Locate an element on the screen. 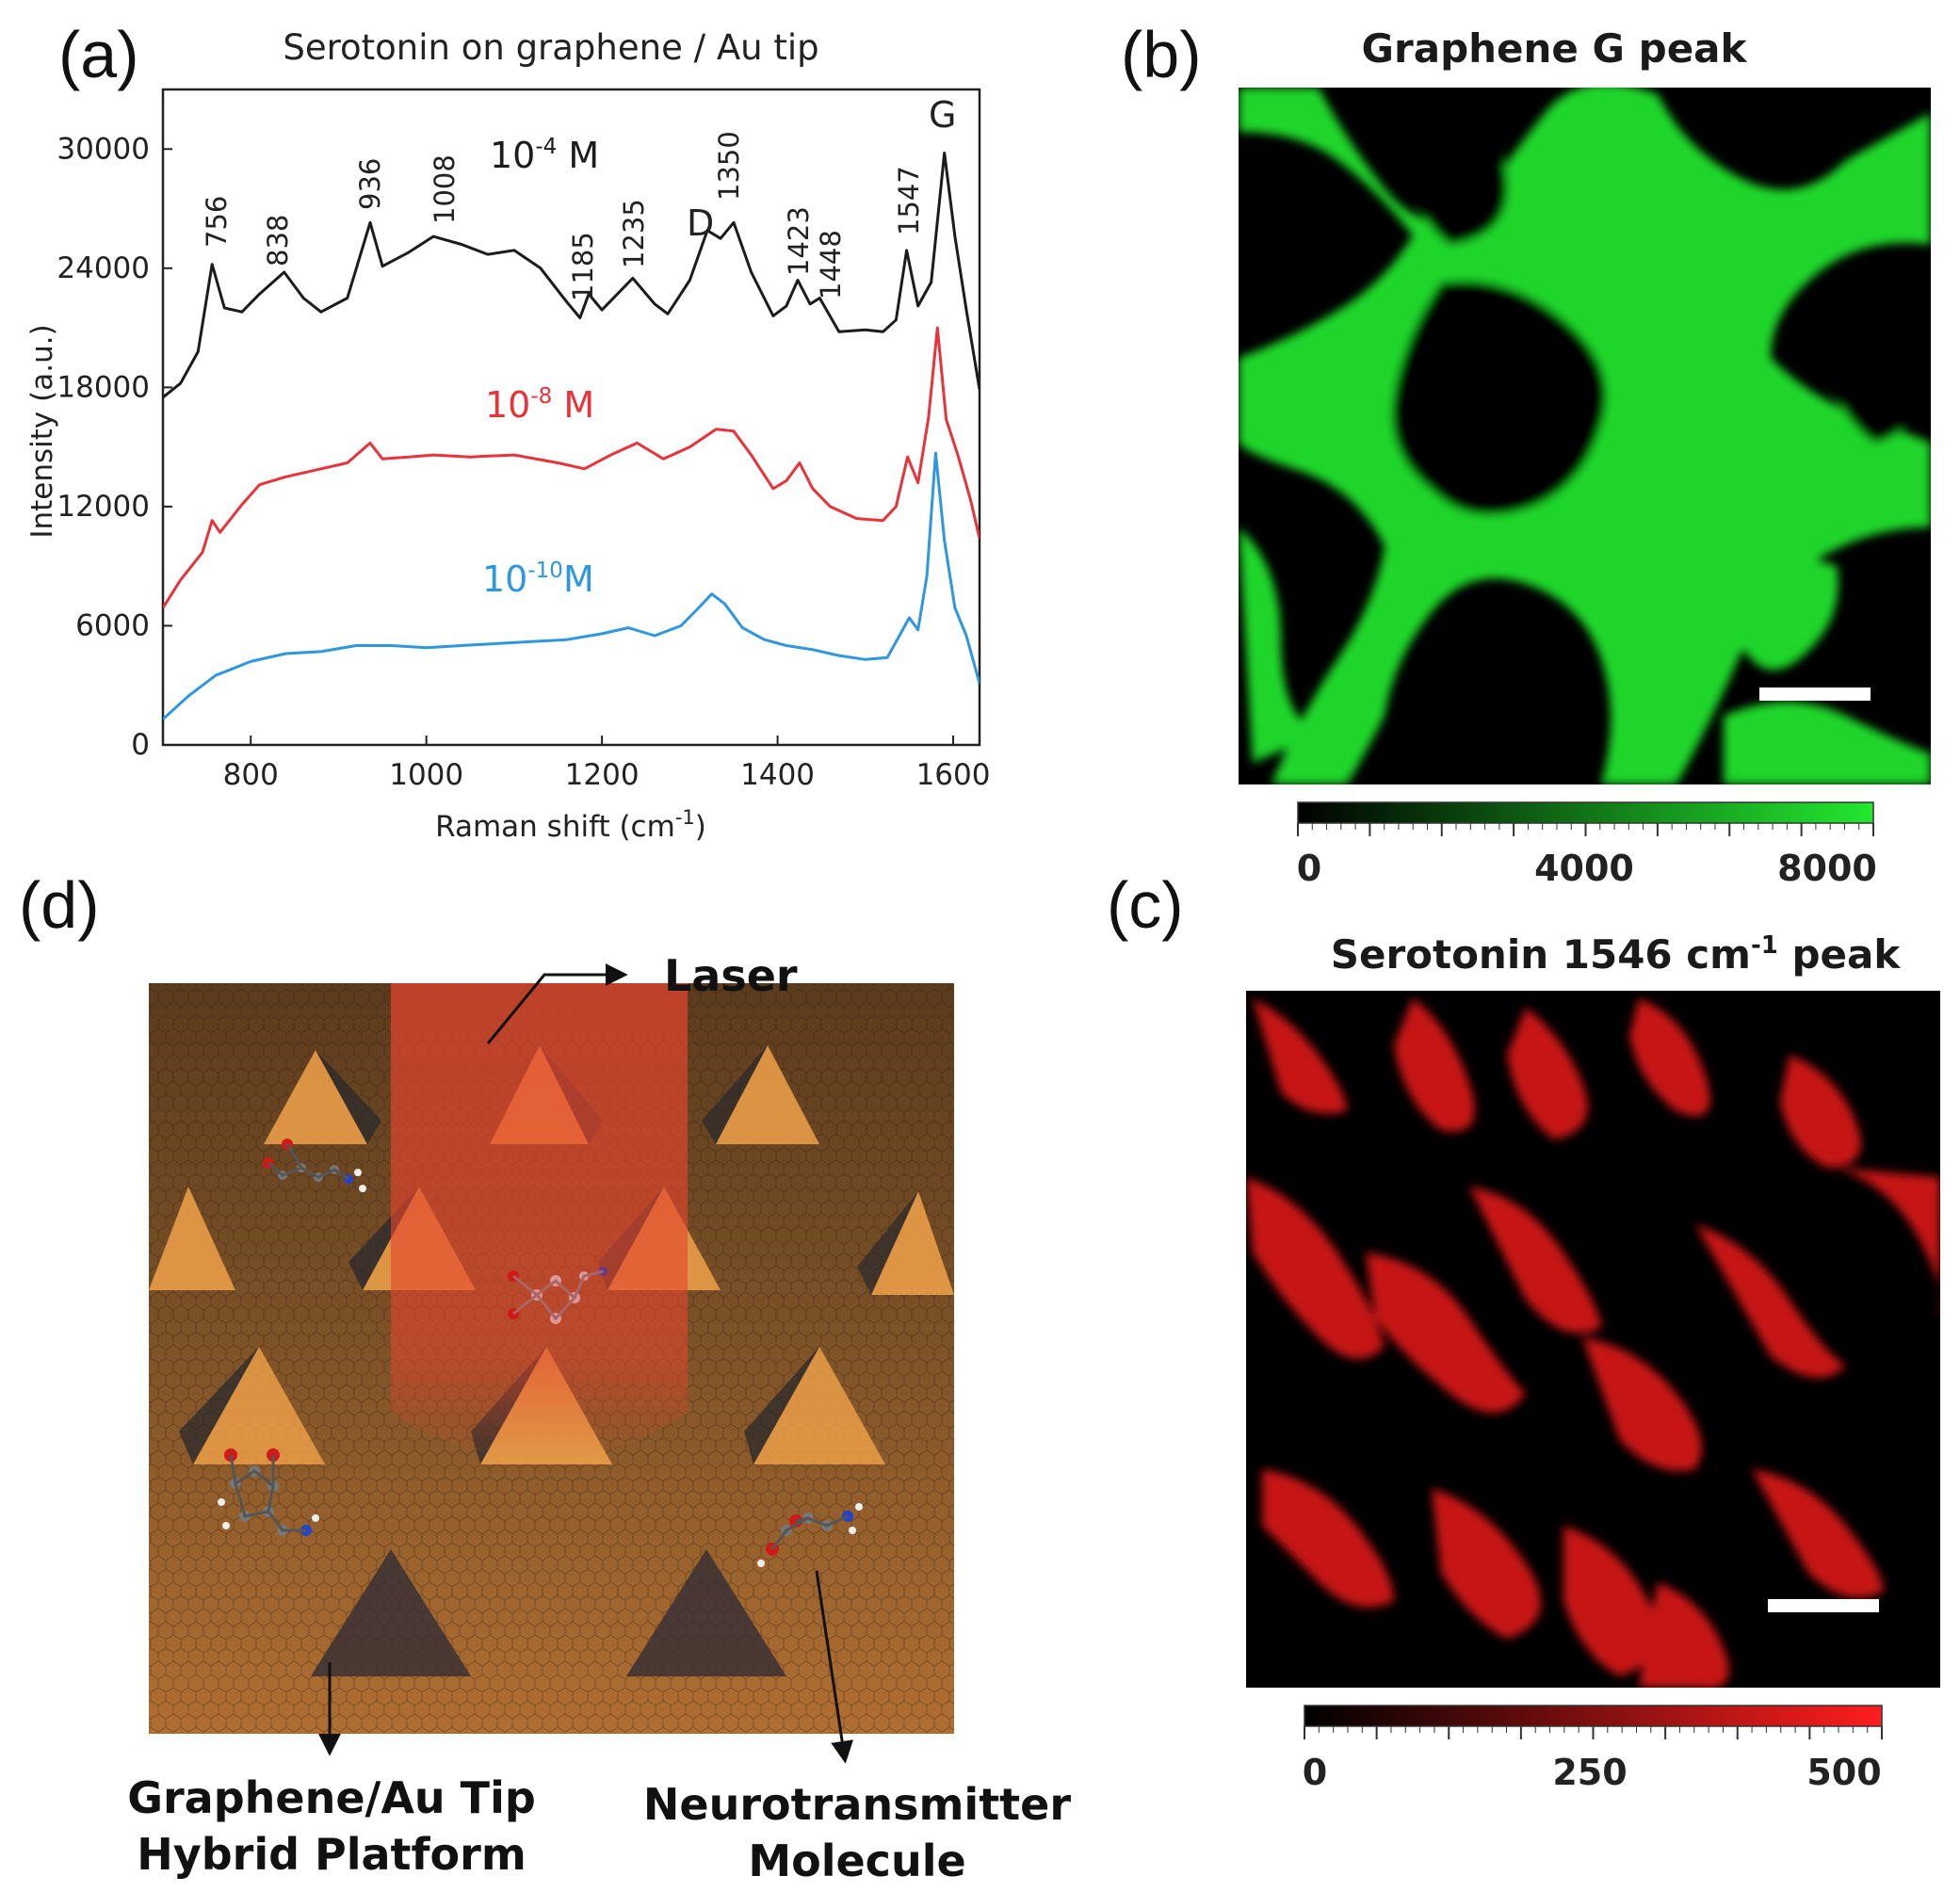  serotonin-map is located at coordinates (1593, 1343).